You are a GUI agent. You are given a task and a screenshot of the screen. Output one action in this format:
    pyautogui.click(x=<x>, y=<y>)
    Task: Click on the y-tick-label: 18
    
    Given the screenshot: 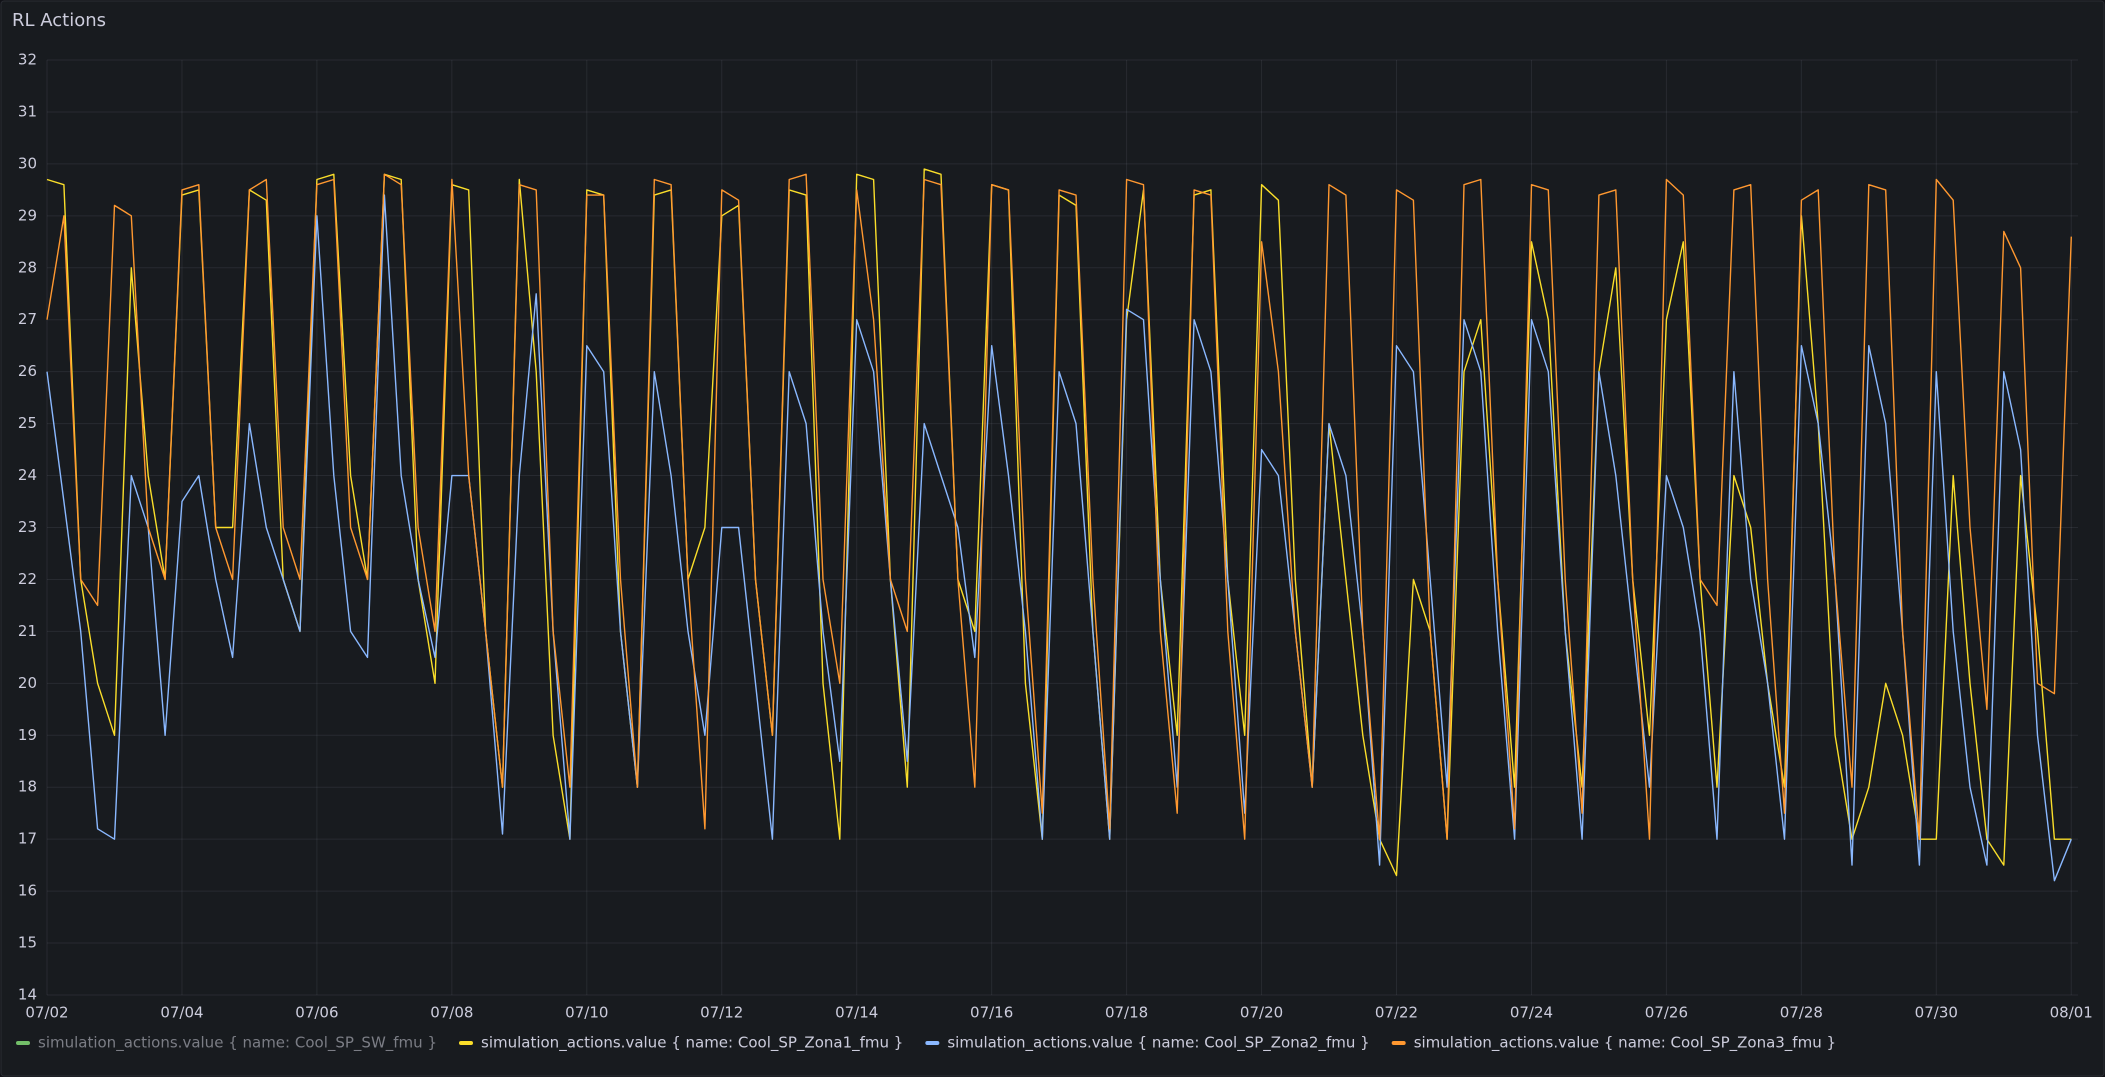 What is the action you would take?
    pyautogui.click(x=27, y=787)
    